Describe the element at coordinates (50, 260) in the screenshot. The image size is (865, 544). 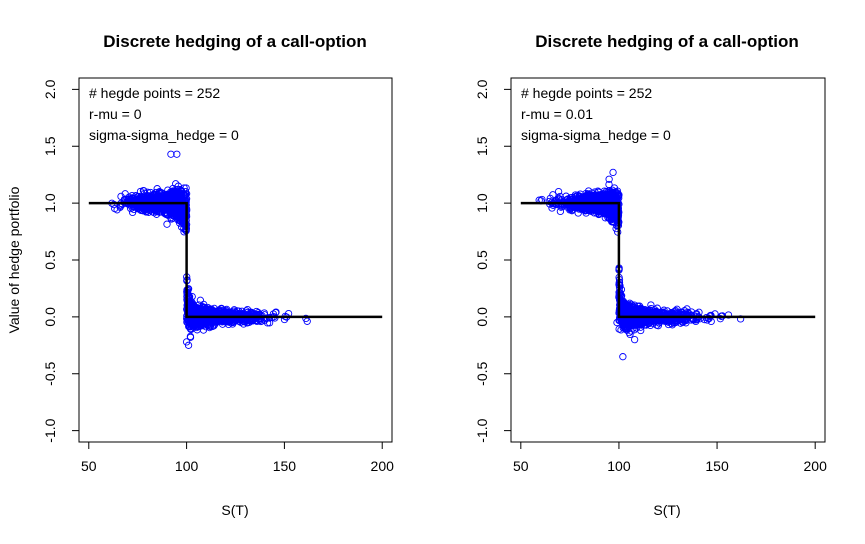
I see `y-tick-label: 0.5` at that location.